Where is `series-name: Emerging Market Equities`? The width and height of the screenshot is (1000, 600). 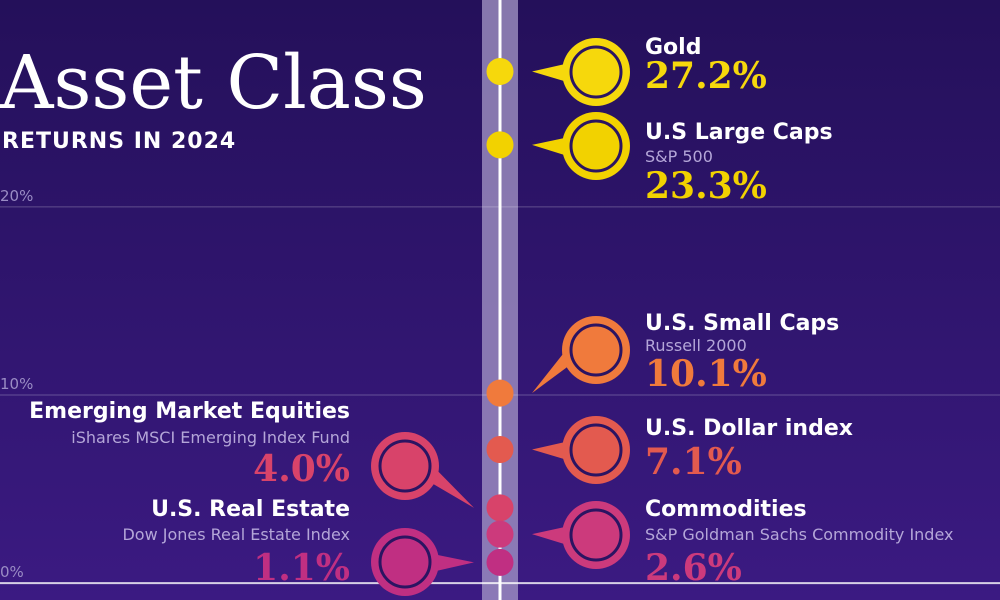 series-name: Emerging Market Equities is located at coordinates (189, 411).